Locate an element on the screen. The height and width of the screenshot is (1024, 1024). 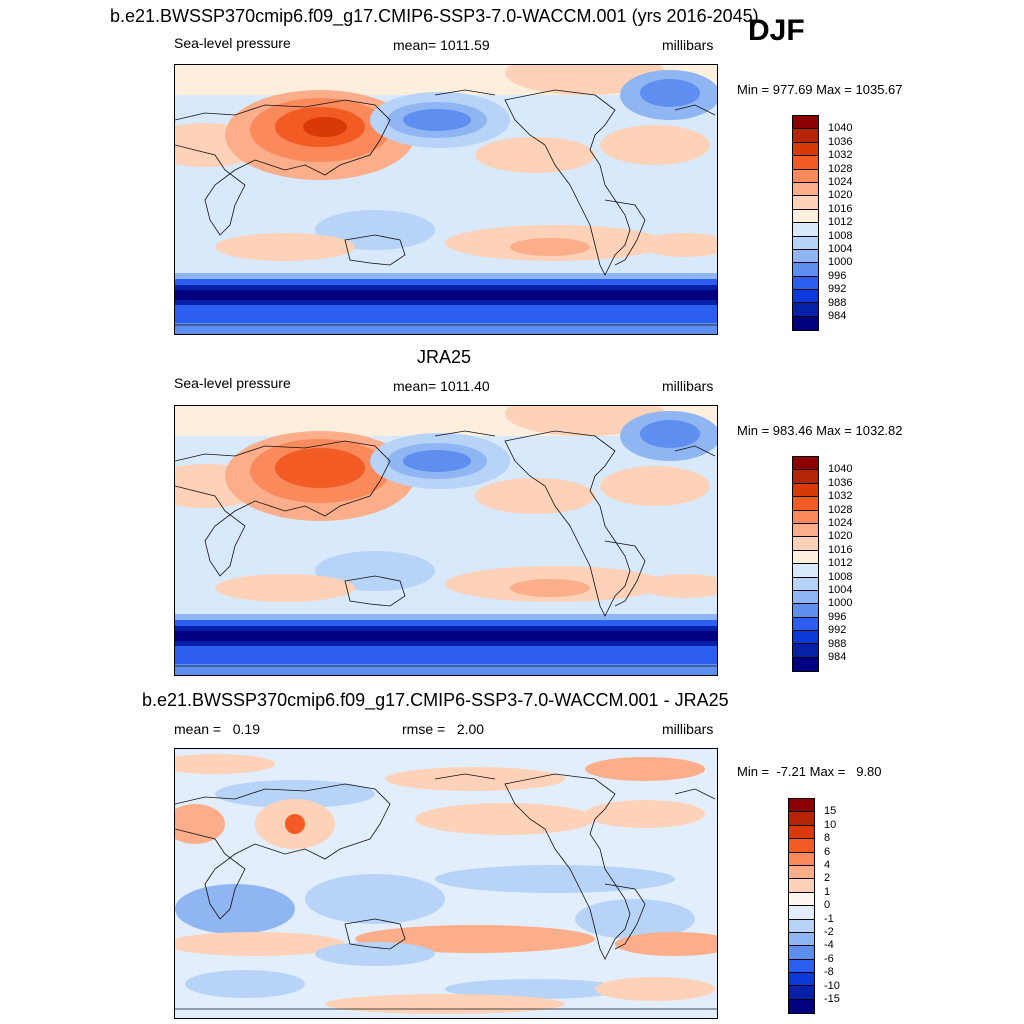
colorbar-tick-label: 1008 is located at coordinates (840, 235).